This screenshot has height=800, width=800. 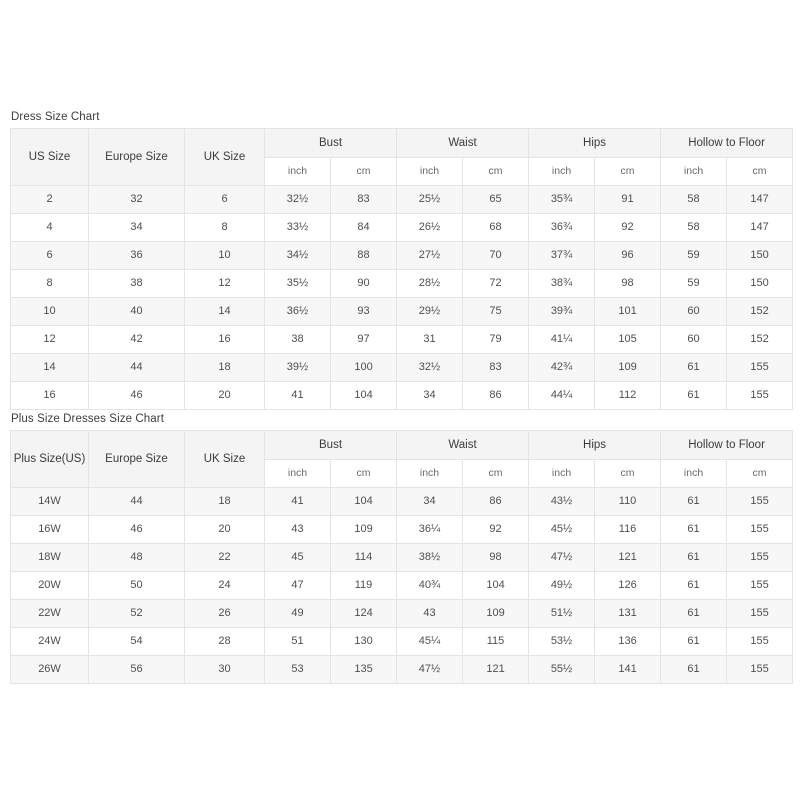 I want to click on table-cell: 83, so click(x=496, y=367).